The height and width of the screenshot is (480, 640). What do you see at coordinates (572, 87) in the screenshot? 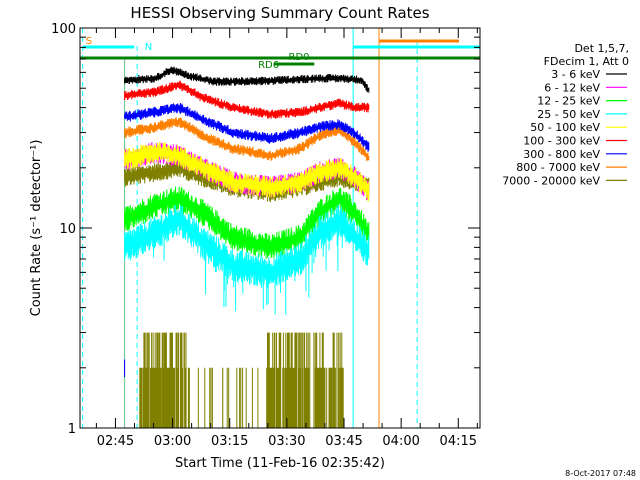
I see `legend-label-6-12kev: 6 - 12 keV` at bounding box center [572, 87].